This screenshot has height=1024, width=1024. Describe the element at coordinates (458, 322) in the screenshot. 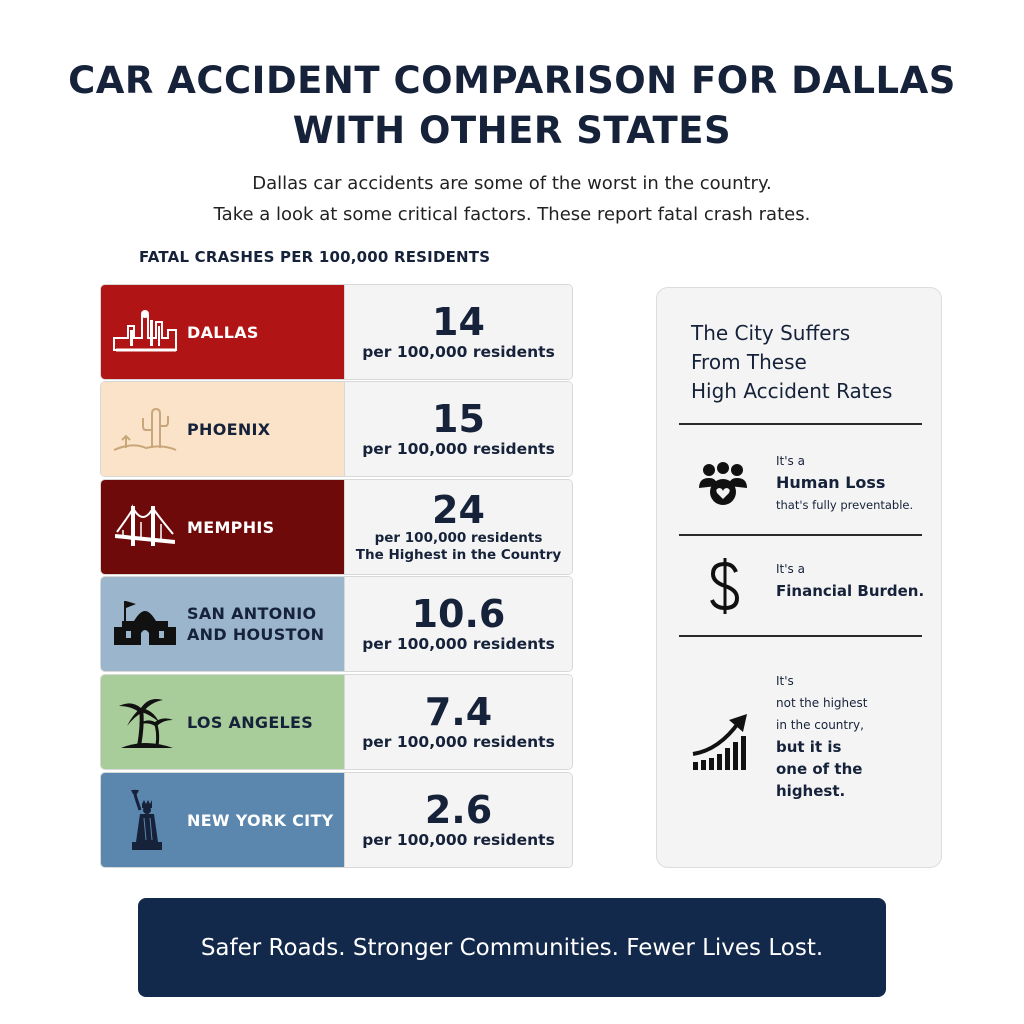

I see `row-dallas-value: 14` at that location.